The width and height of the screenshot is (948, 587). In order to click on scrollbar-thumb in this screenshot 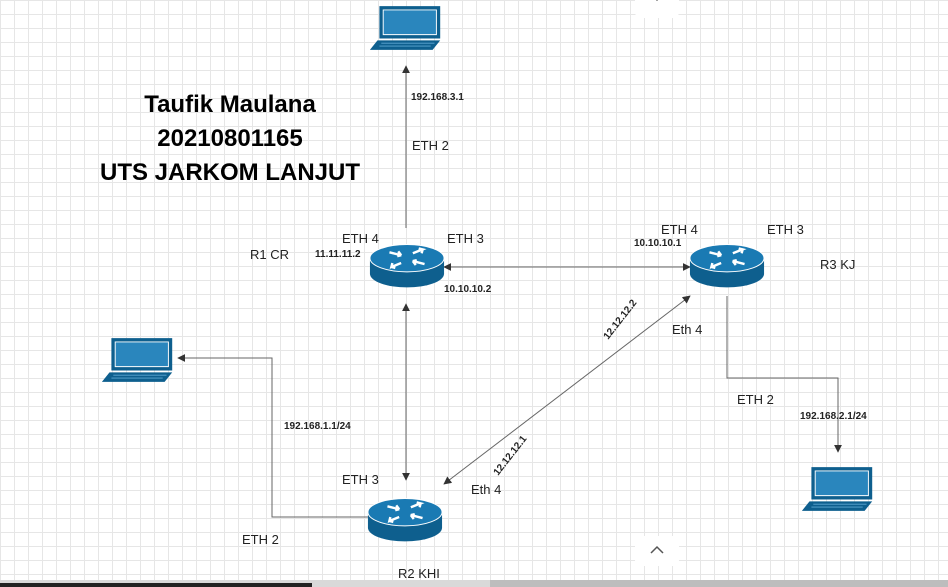, I will do `click(719, 583)`.